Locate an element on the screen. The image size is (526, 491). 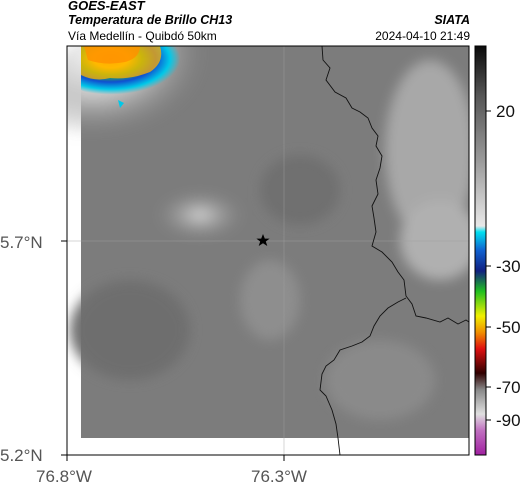
colorbar-tick-label: -90 is located at coordinates (508, 420).